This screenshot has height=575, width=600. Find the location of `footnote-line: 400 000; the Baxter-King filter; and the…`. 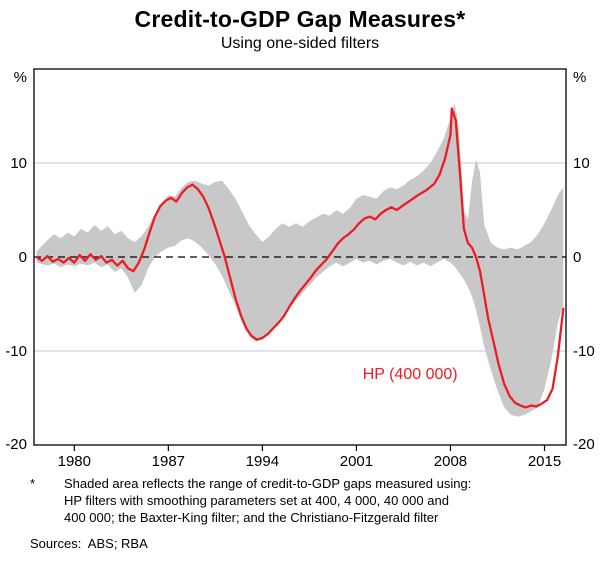

footnote-line: 400 000; the Baxter-King filter; and the… is located at coordinates (251, 518).